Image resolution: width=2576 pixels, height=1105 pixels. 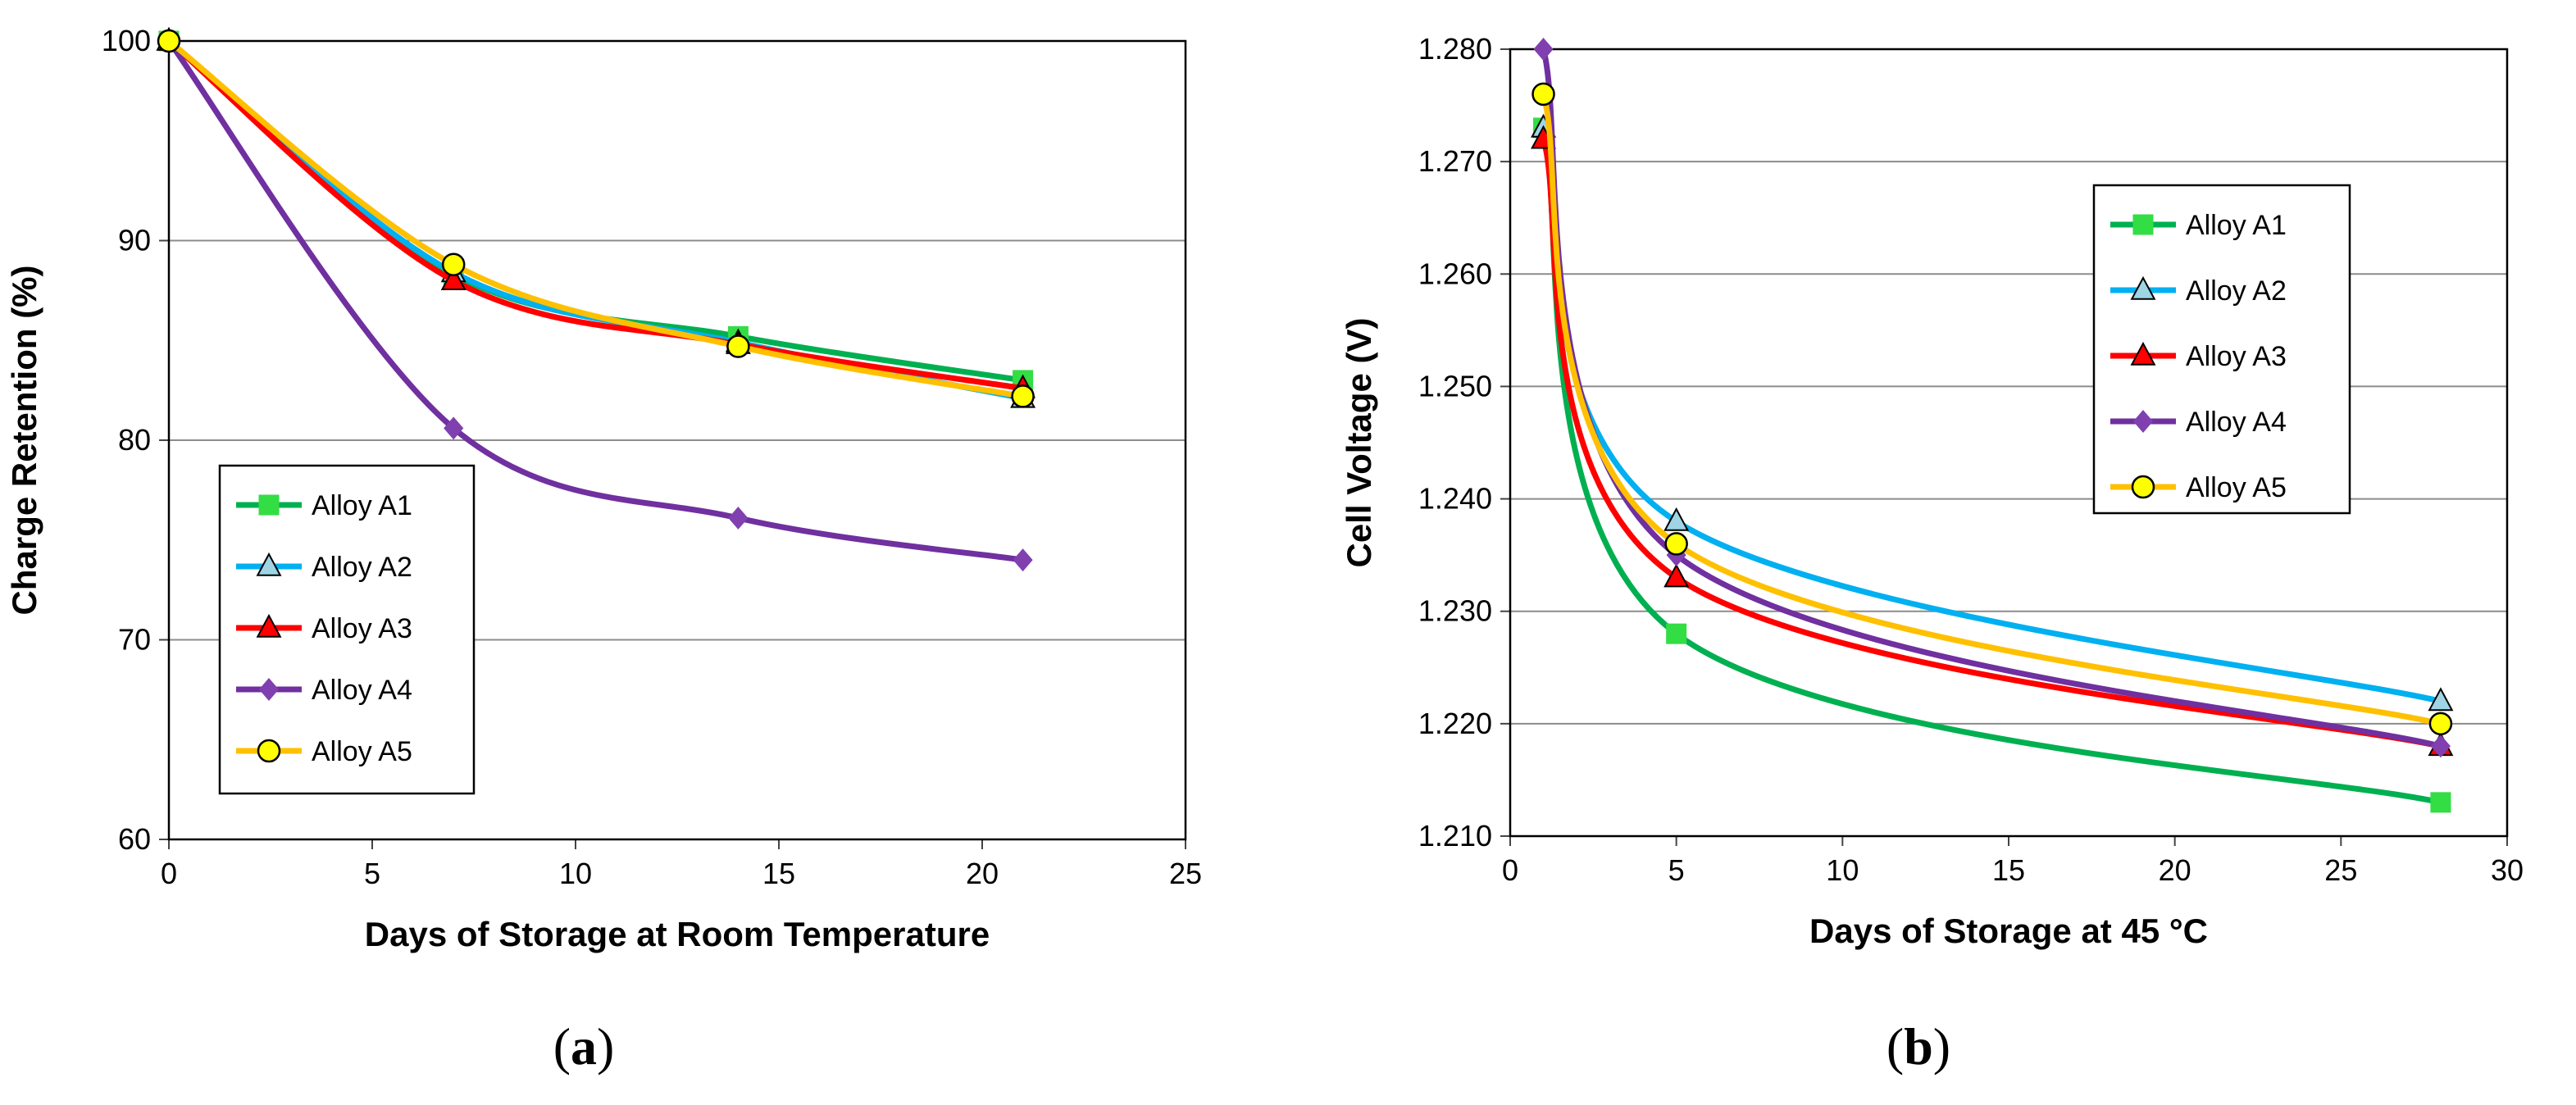 What do you see at coordinates (1455, 611) in the screenshot?
I see `y-tick-label: 1.230` at bounding box center [1455, 611].